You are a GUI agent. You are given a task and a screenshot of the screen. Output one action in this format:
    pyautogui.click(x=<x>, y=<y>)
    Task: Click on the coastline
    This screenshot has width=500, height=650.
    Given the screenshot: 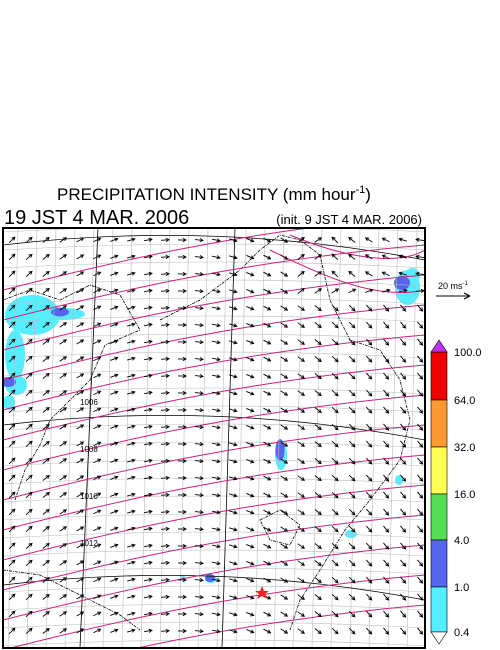 What is the action you would take?
    pyautogui.click(x=280, y=527)
    